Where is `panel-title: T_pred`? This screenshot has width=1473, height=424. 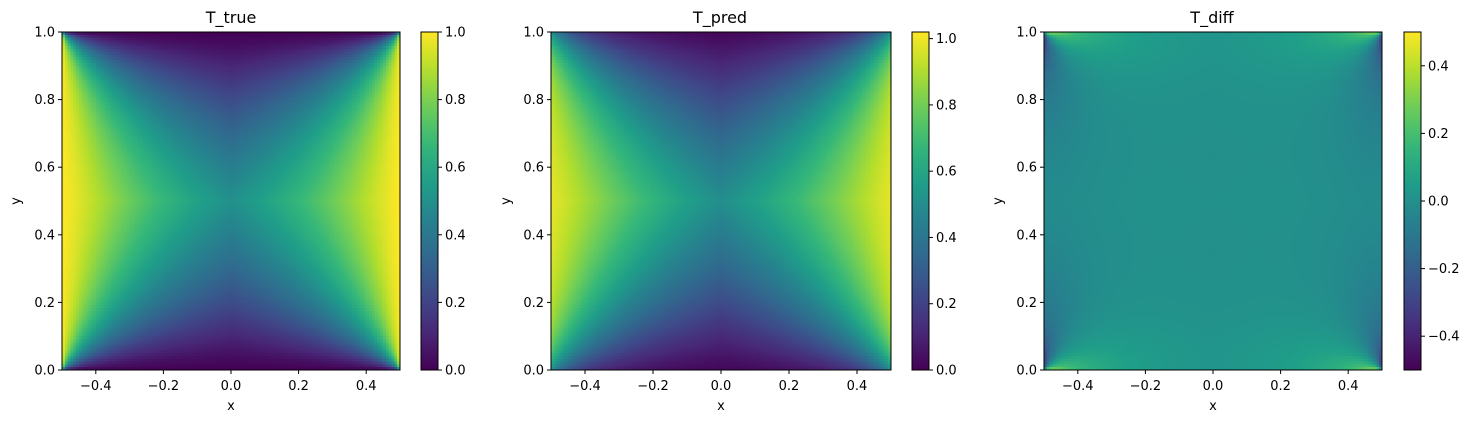
panel-title: T_pred is located at coordinates (719, 18).